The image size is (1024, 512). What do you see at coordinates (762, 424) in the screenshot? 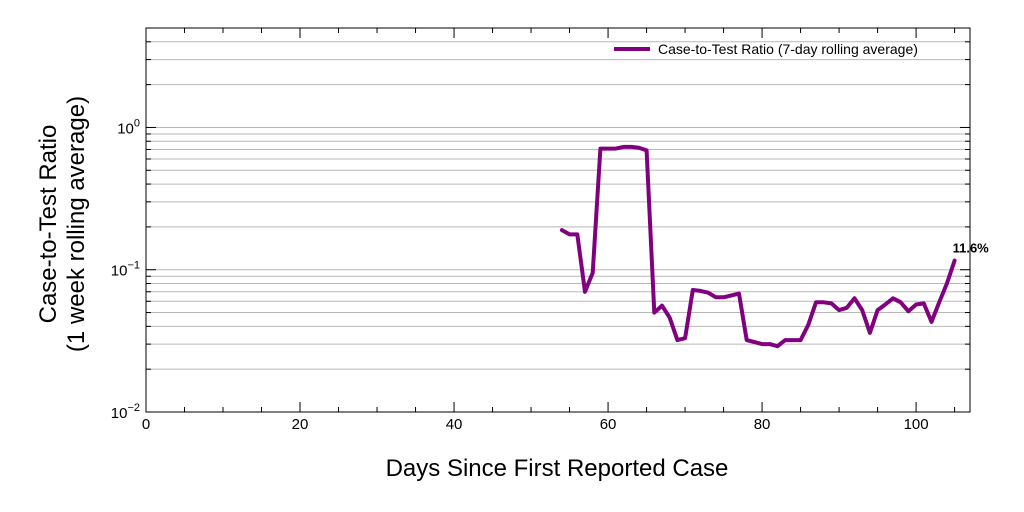
I see `x-tick-label: 80` at bounding box center [762, 424].